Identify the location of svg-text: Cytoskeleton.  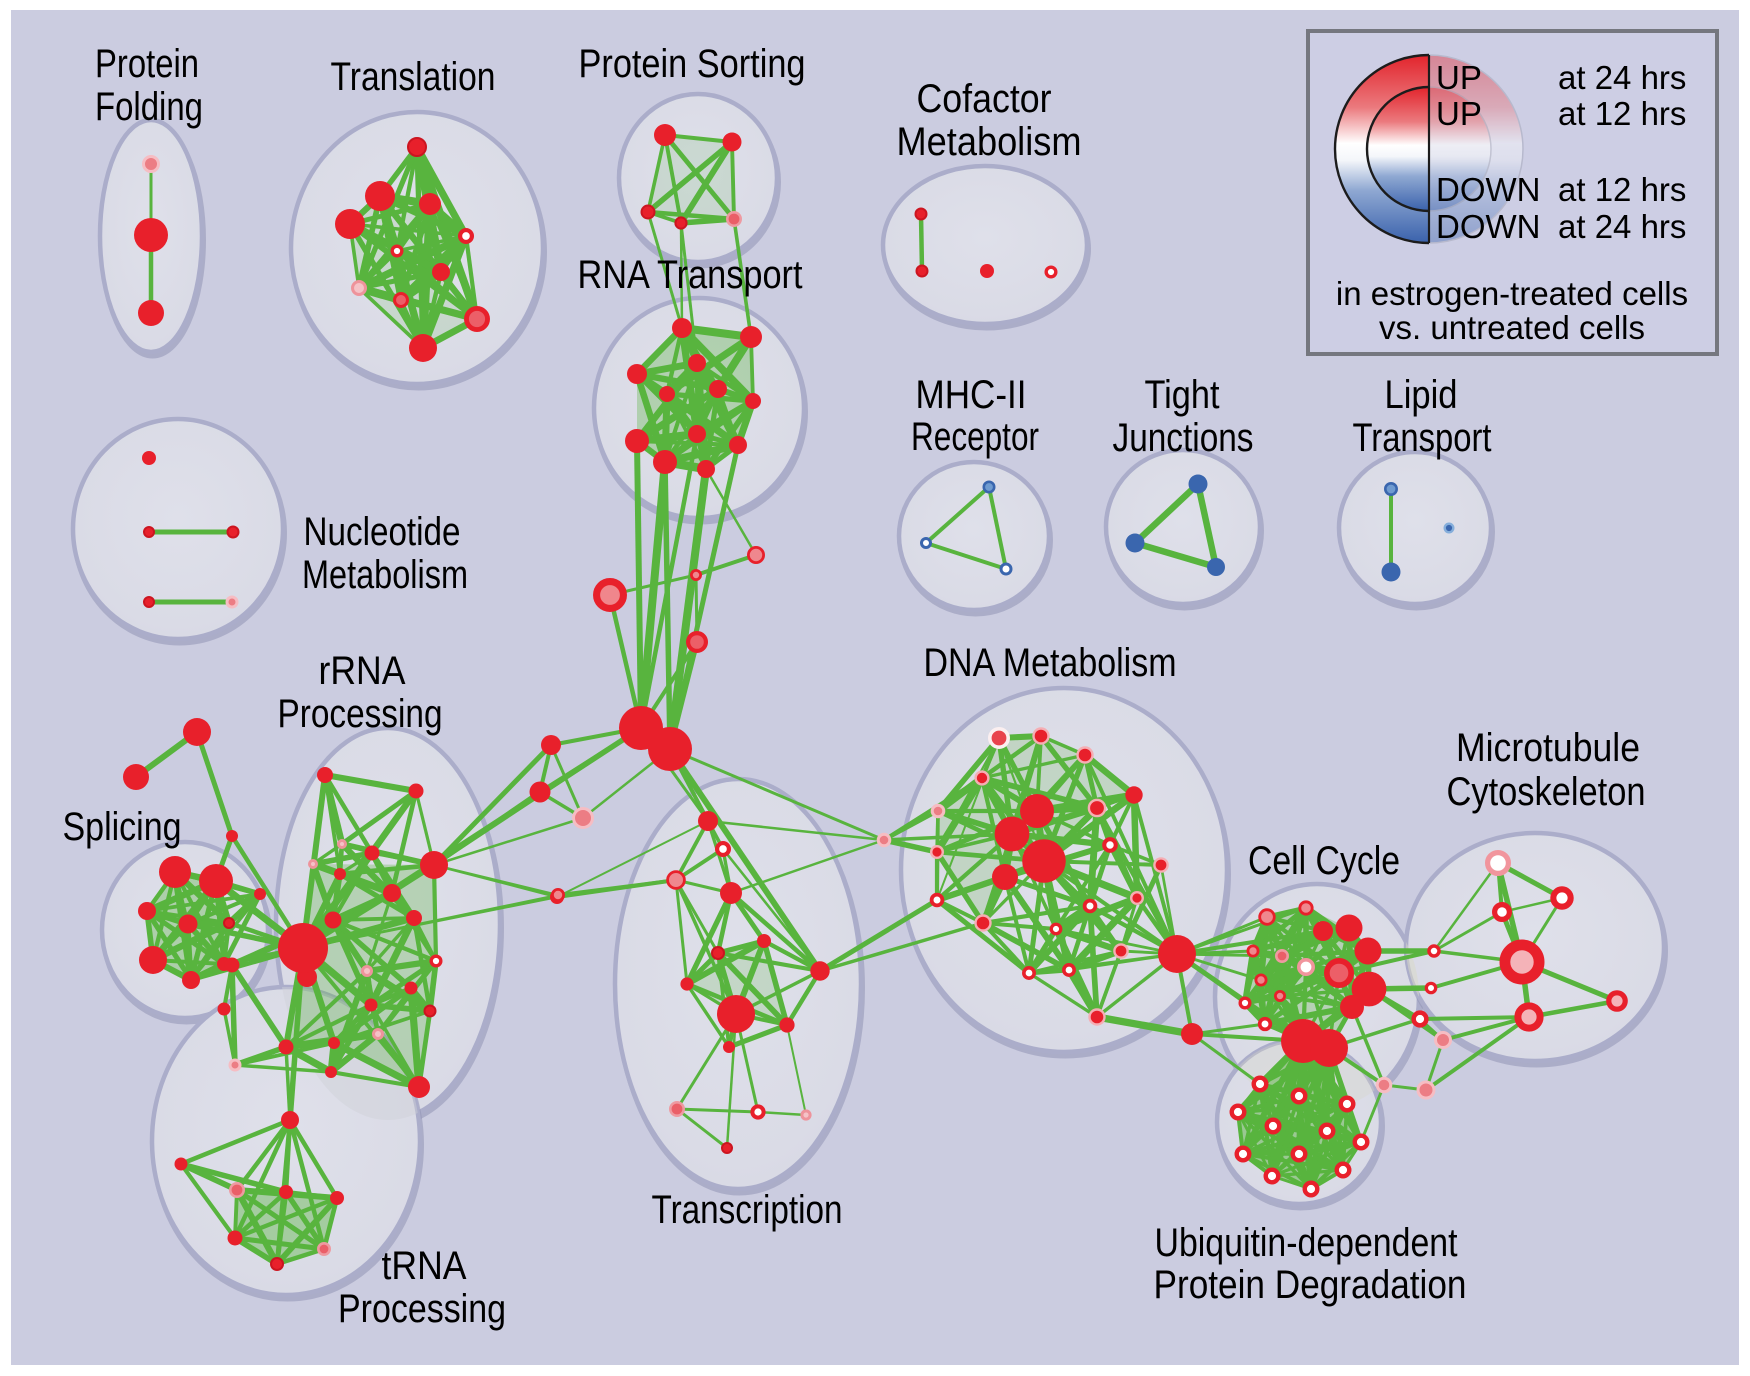
(1546, 792).